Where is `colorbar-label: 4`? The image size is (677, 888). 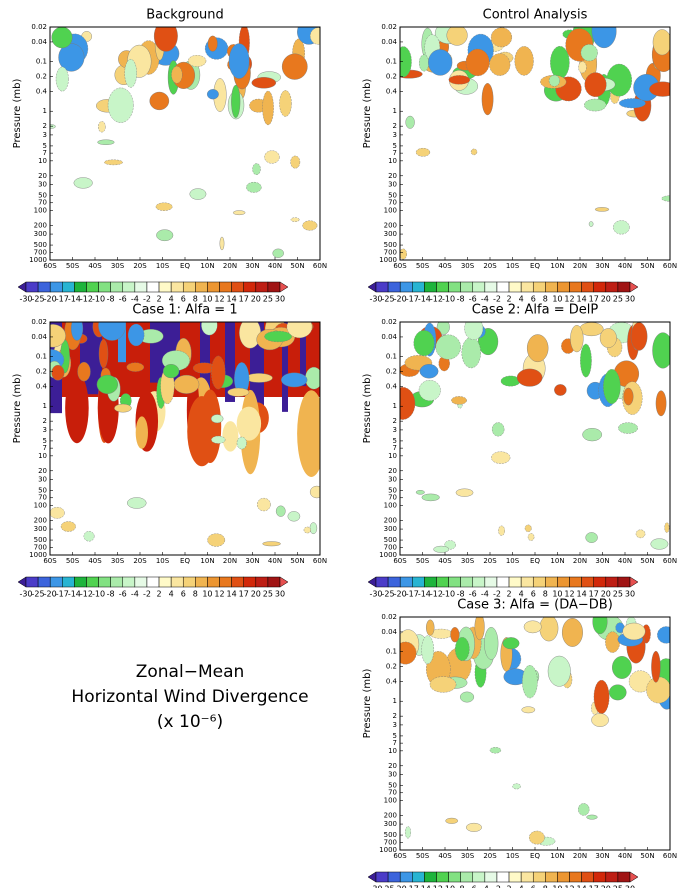 colorbar-label: 4 is located at coordinates (521, 594).